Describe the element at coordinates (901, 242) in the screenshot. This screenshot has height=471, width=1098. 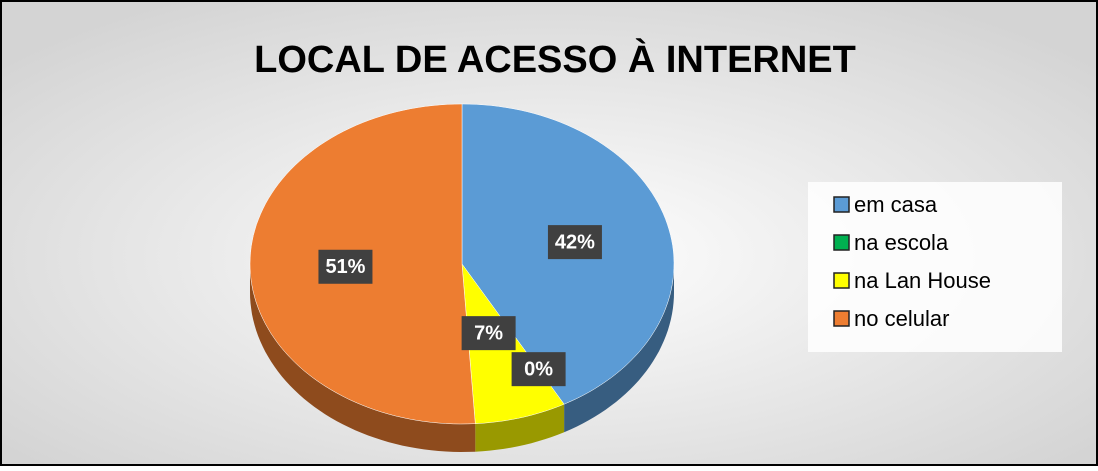
I see `legend-label: na escola` at that location.